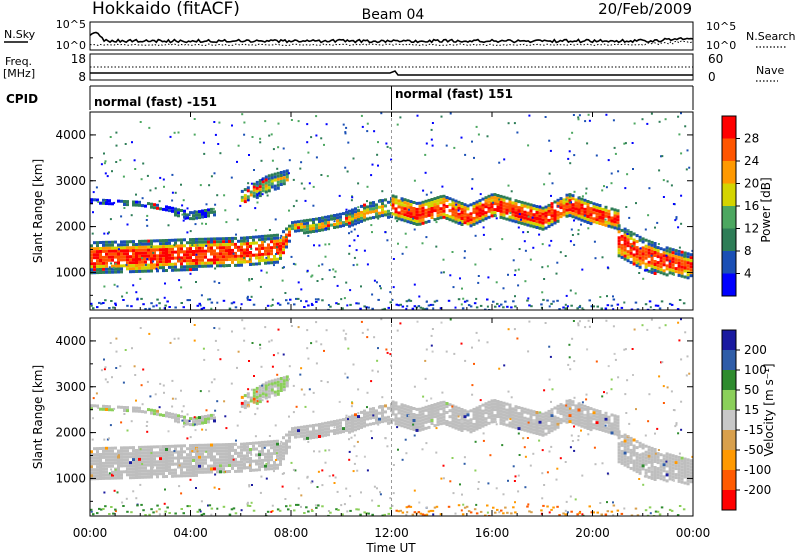 Image resolution: width=800 pixels, height=558 pixels. Describe the element at coordinates (769, 409) in the screenshot. I see `velocity-colorbar-label: Velocity [m s⁻¹]` at that location.